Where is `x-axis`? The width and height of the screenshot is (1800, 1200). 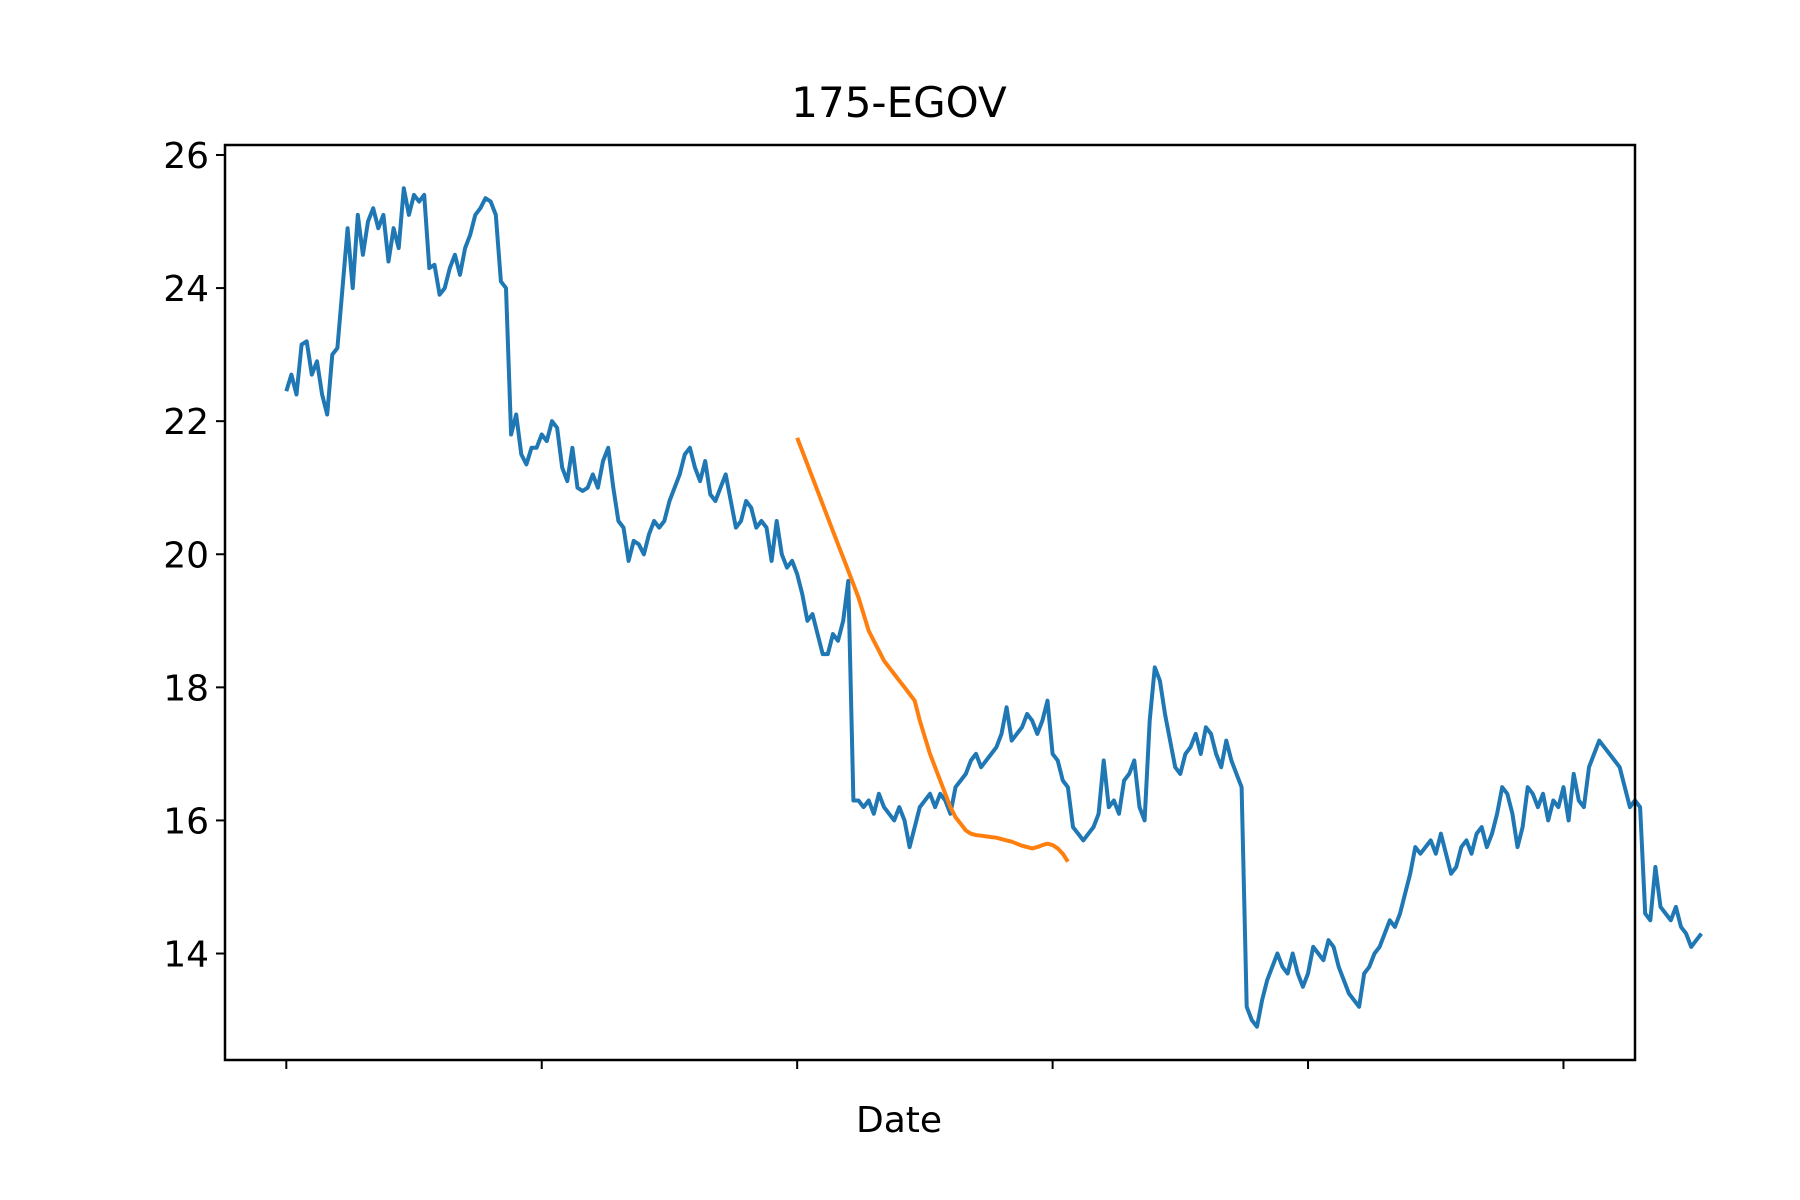
x-axis is located at coordinates (925, 1064).